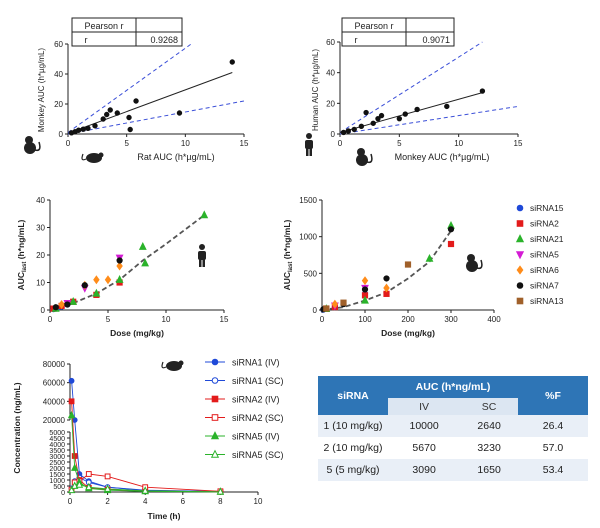 Image resolution: width=600 pixels, height=528 pixels. I want to click on table-row: 2 (10 mg/kg) 5670 3230 57.0, so click(453, 448).